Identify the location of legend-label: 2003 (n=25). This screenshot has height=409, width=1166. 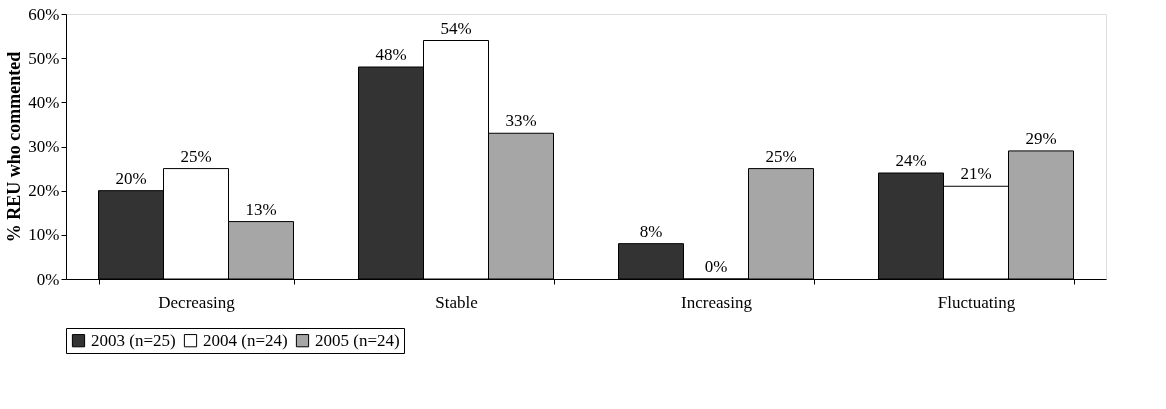
(133, 340).